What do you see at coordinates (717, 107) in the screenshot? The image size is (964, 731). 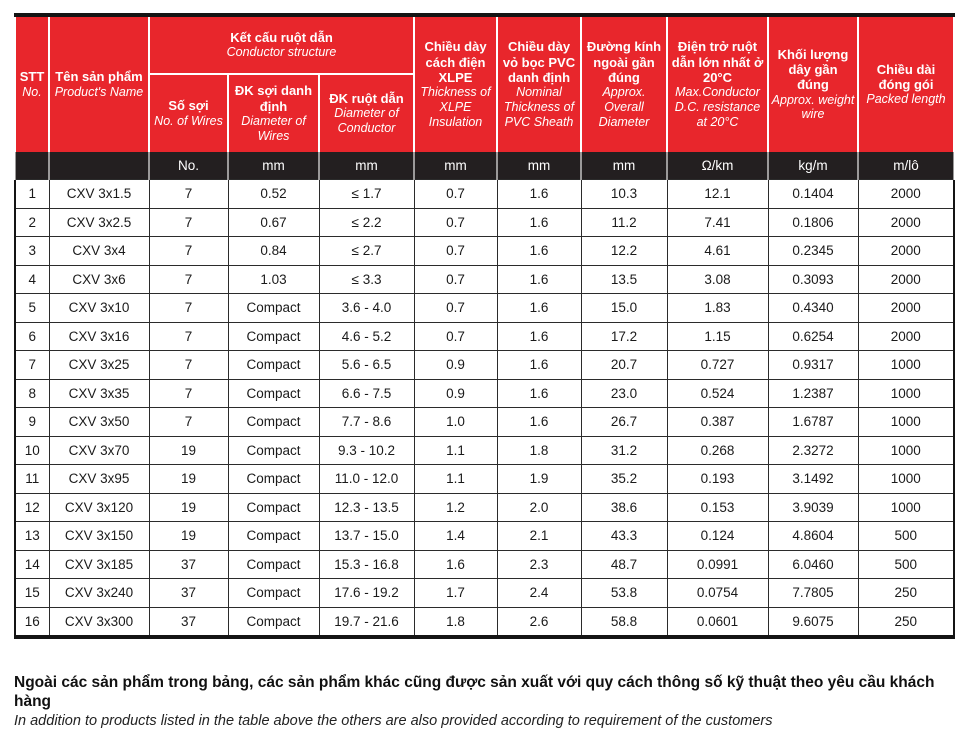 I see `header-label-en: Max.Conductor D.C. resistance at 20°C` at bounding box center [717, 107].